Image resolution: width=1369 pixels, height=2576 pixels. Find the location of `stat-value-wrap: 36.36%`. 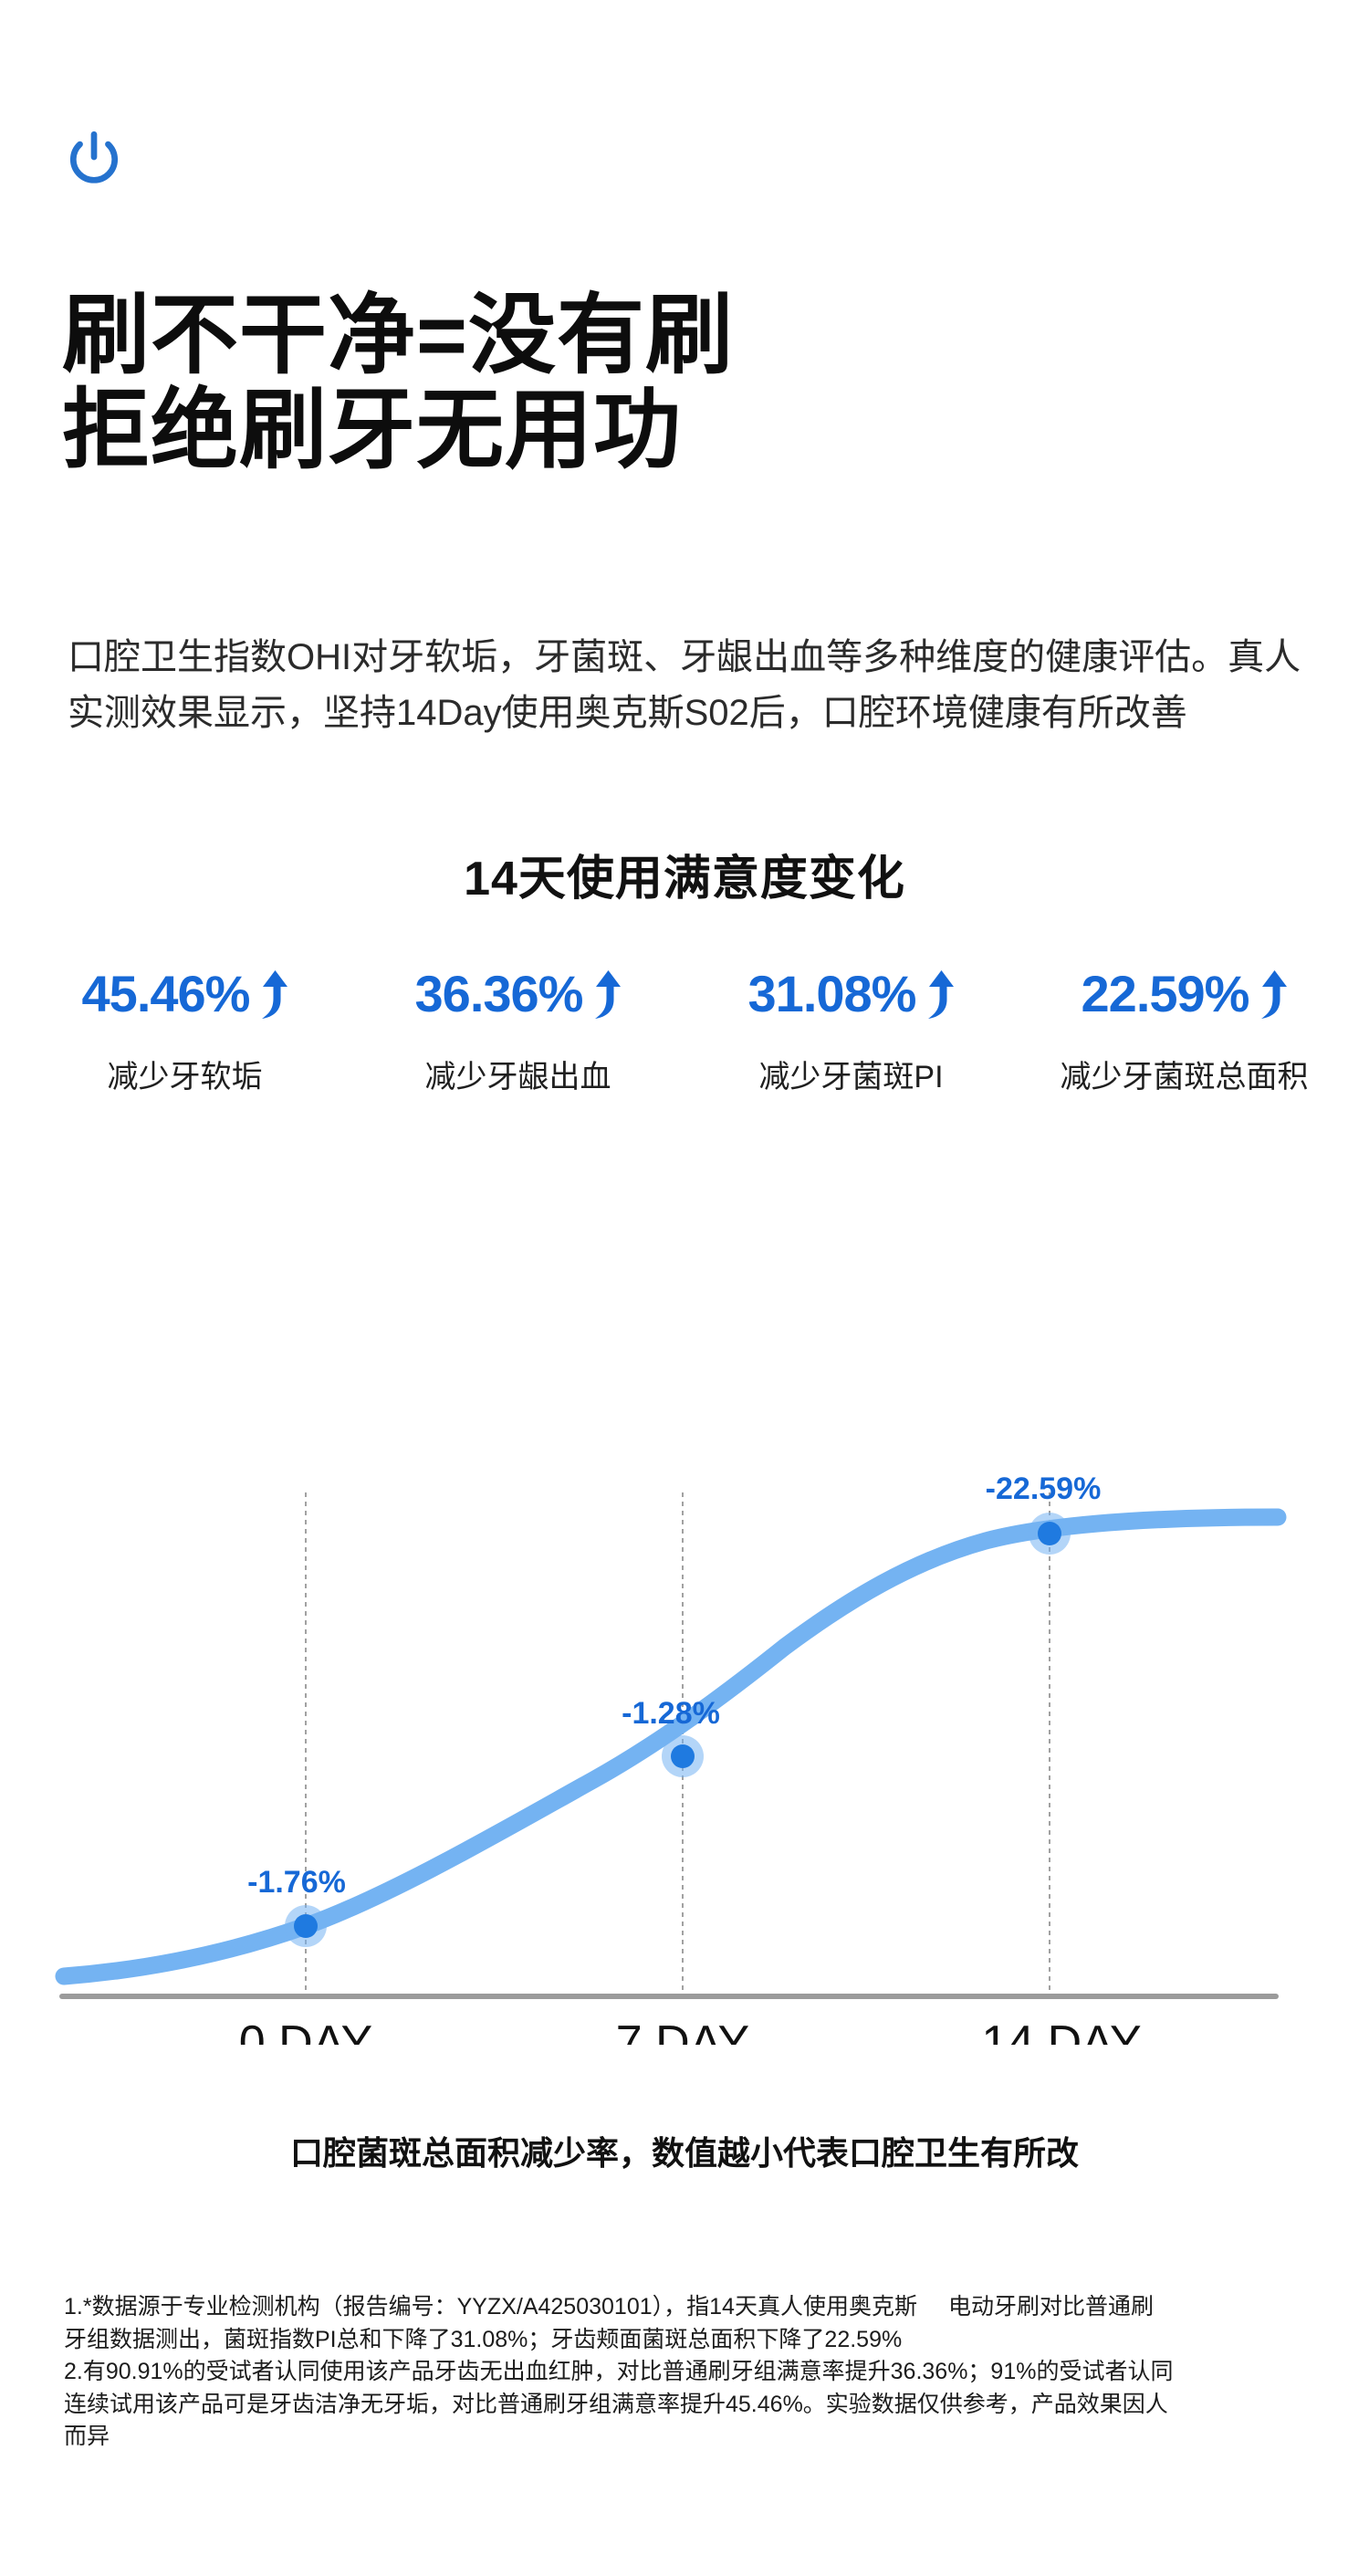

stat-value-wrap: 36.36% is located at coordinates (517, 993).